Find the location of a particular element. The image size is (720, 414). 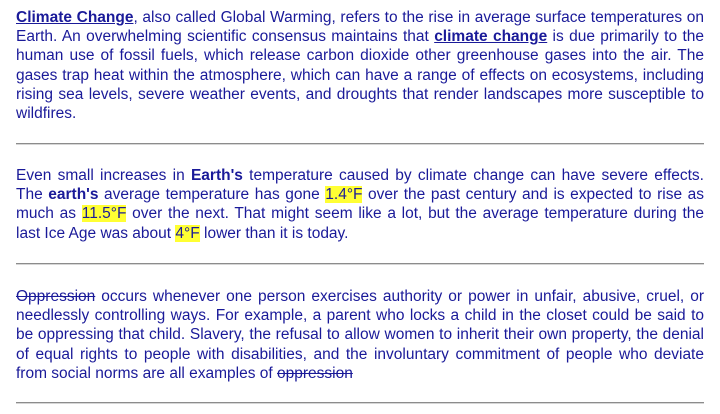

highlight-value: 11.5°F is located at coordinates (104, 214).